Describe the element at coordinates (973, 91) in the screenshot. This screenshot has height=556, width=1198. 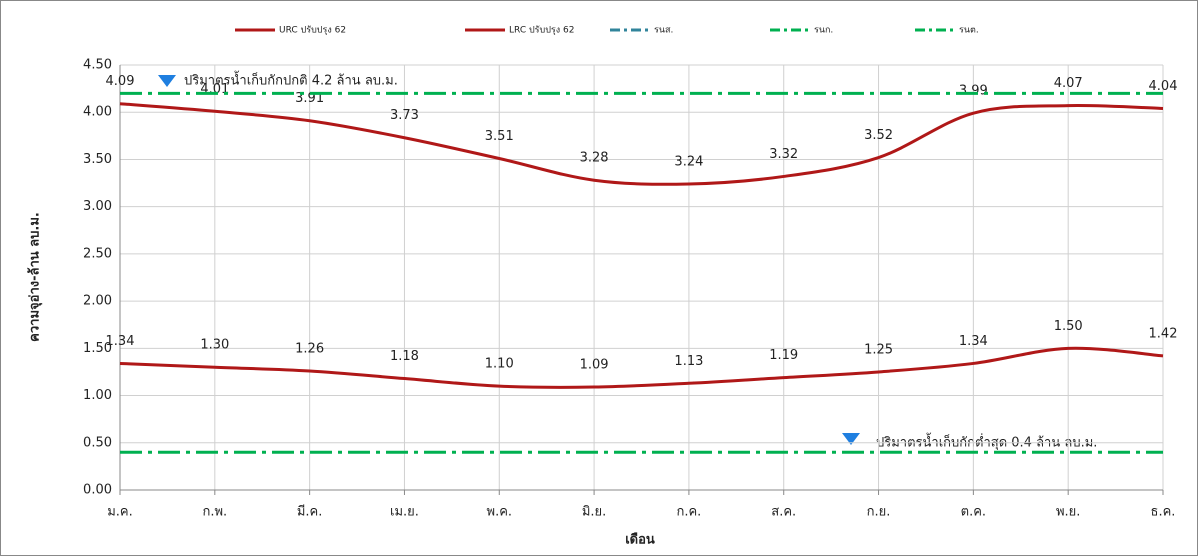
I see `data-label: 3.99` at that location.